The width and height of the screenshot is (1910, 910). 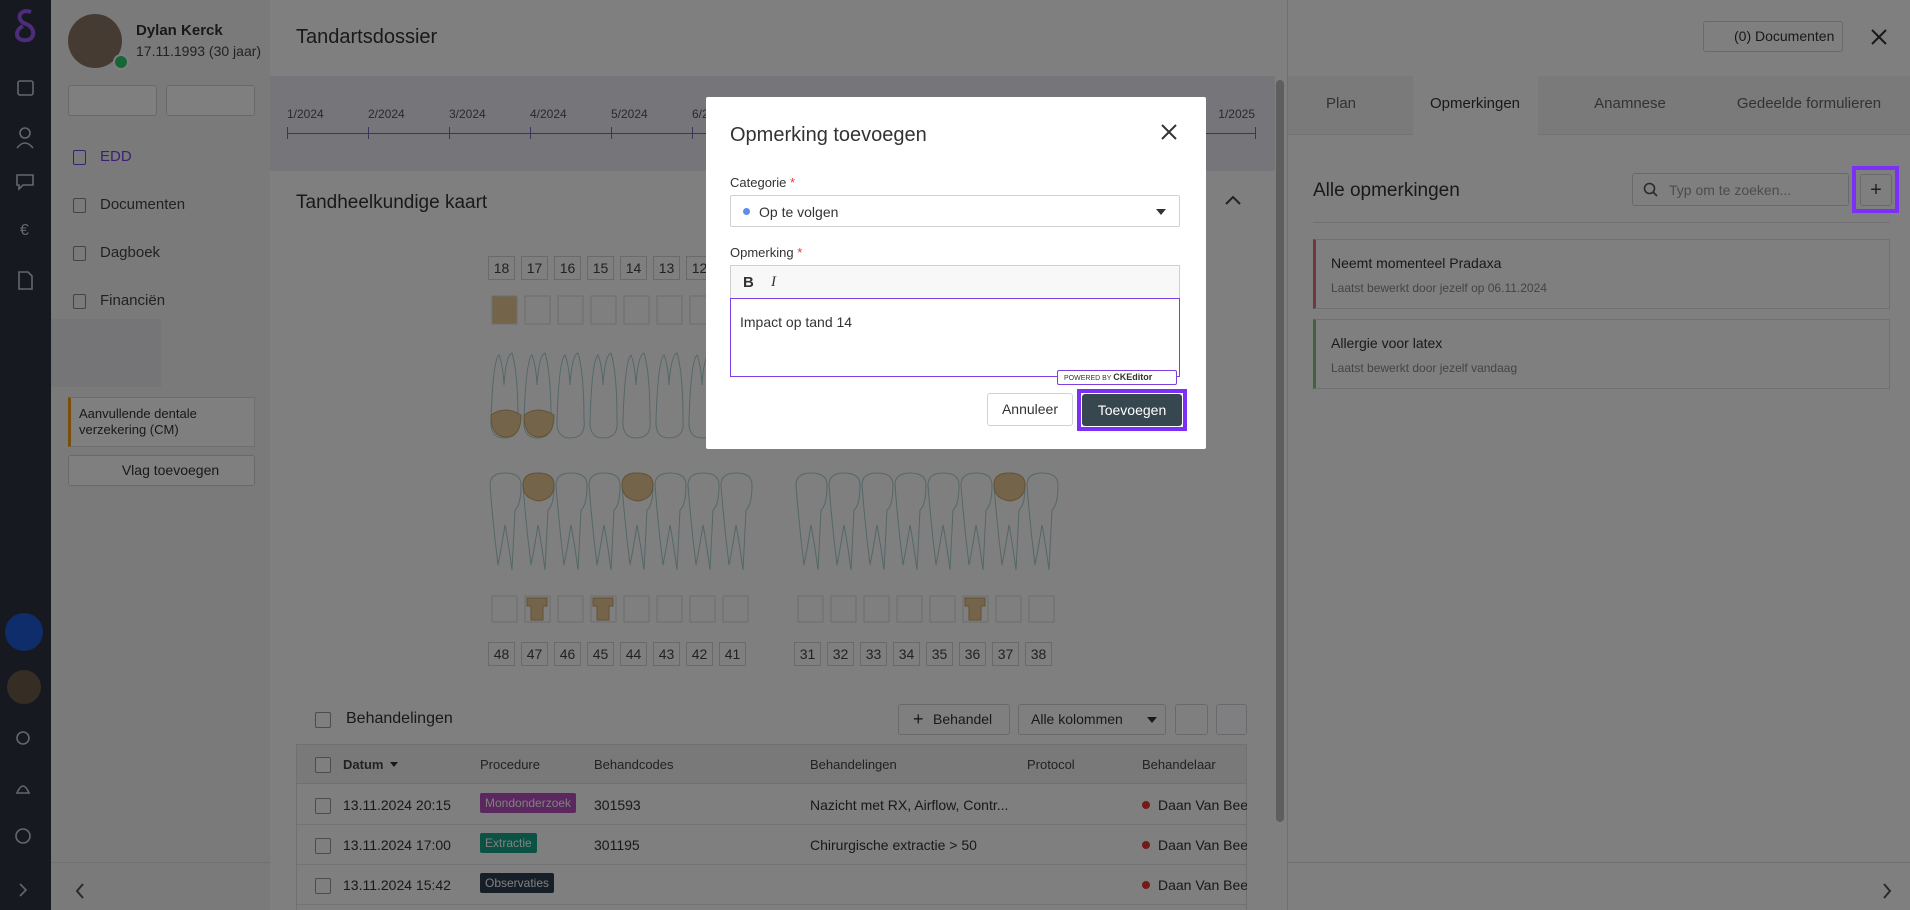 What do you see at coordinates (773, 282) in the screenshot?
I see `italic-button: I` at bounding box center [773, 282].